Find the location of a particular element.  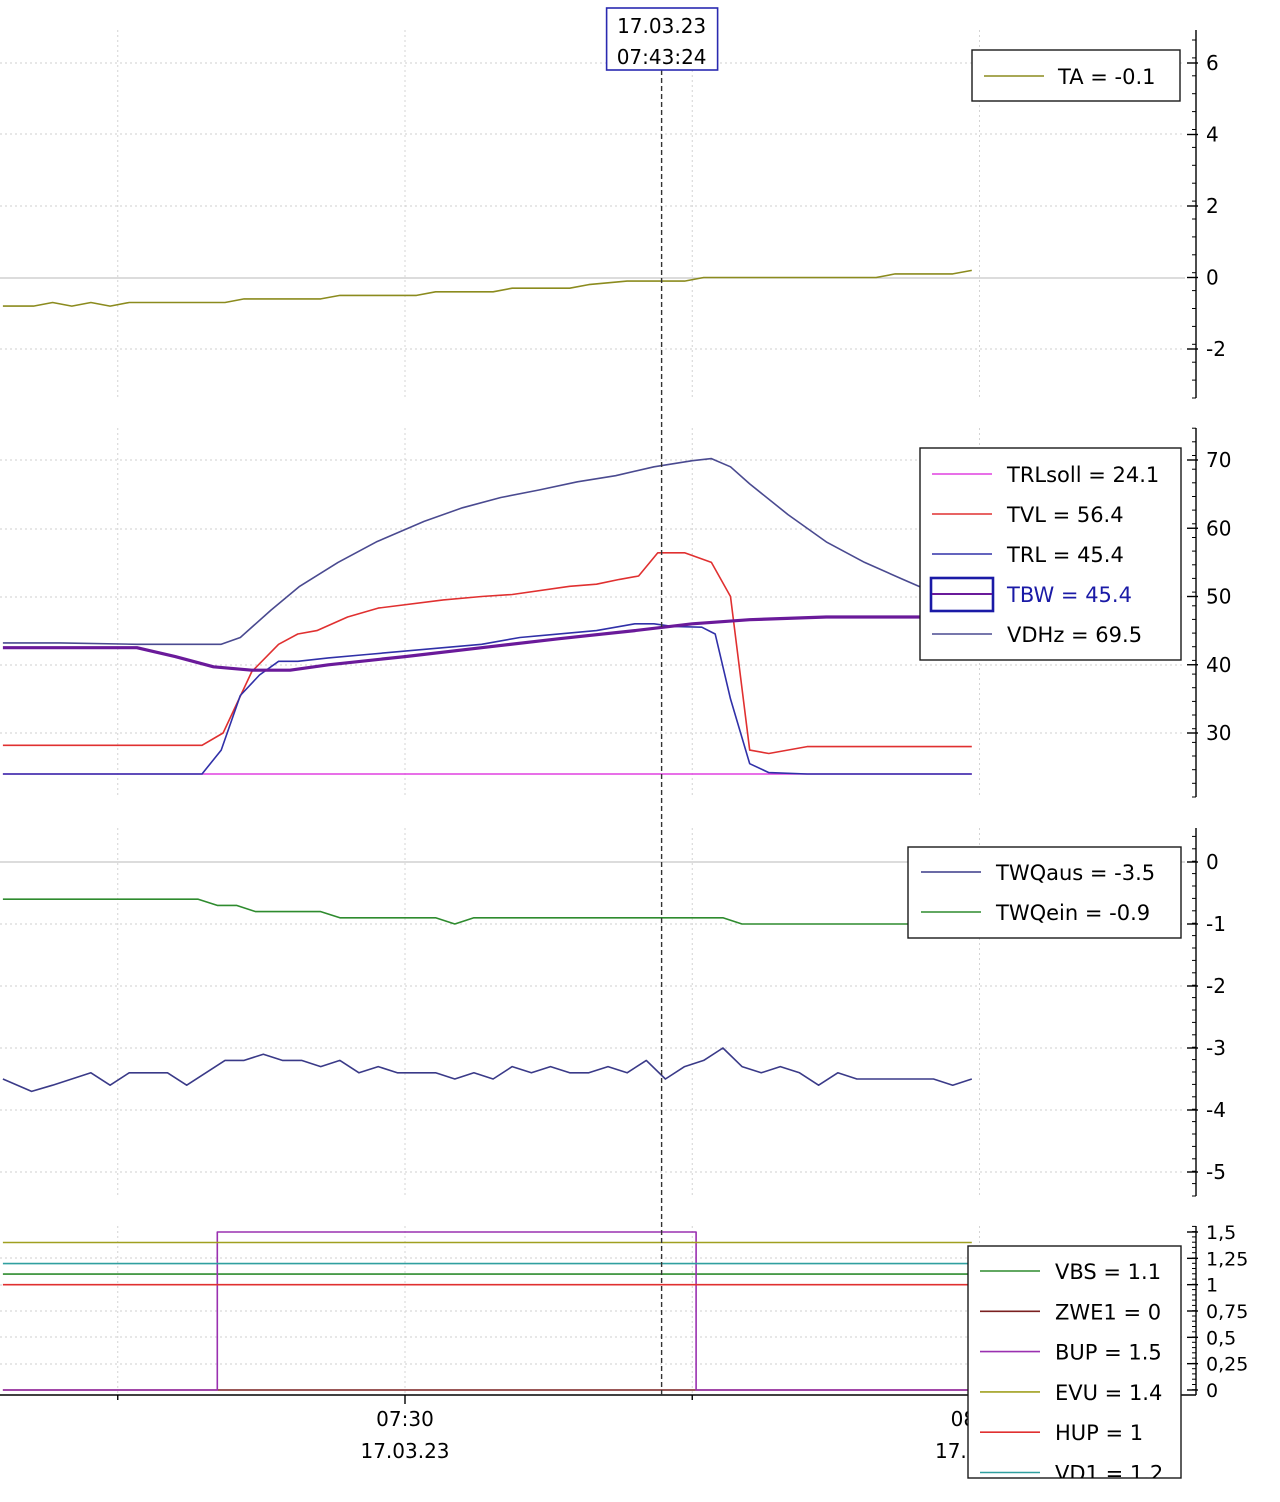

y-tick-label: 1,5 is located at coordinates (1221, 1233).